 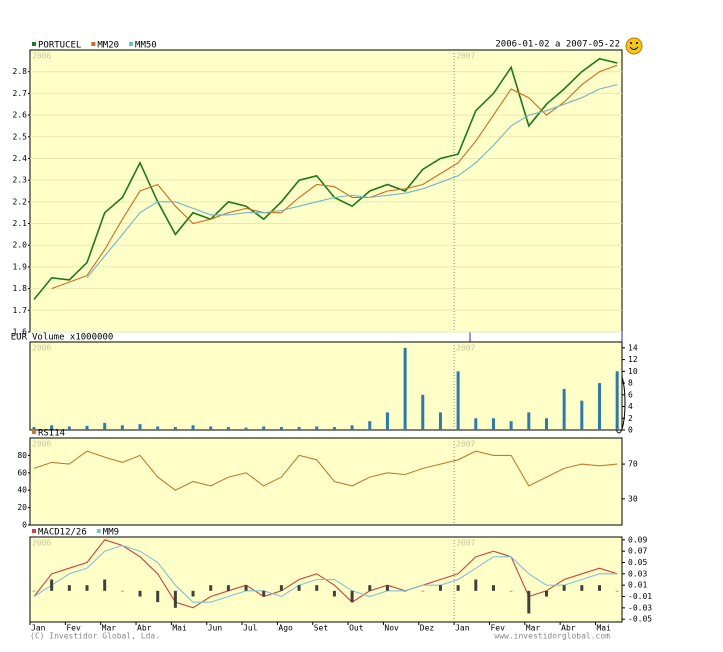 I want to click on y-tick-label: 14, so click(x=633, y=347).